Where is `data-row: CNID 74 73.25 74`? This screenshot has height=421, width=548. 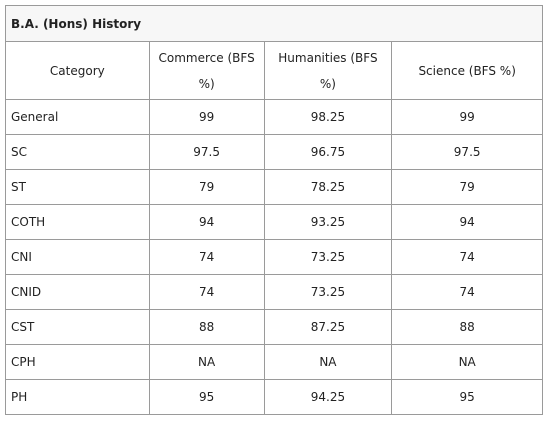 data-row: CNID 74 73.25 74 is located at coordinates (274, 292).